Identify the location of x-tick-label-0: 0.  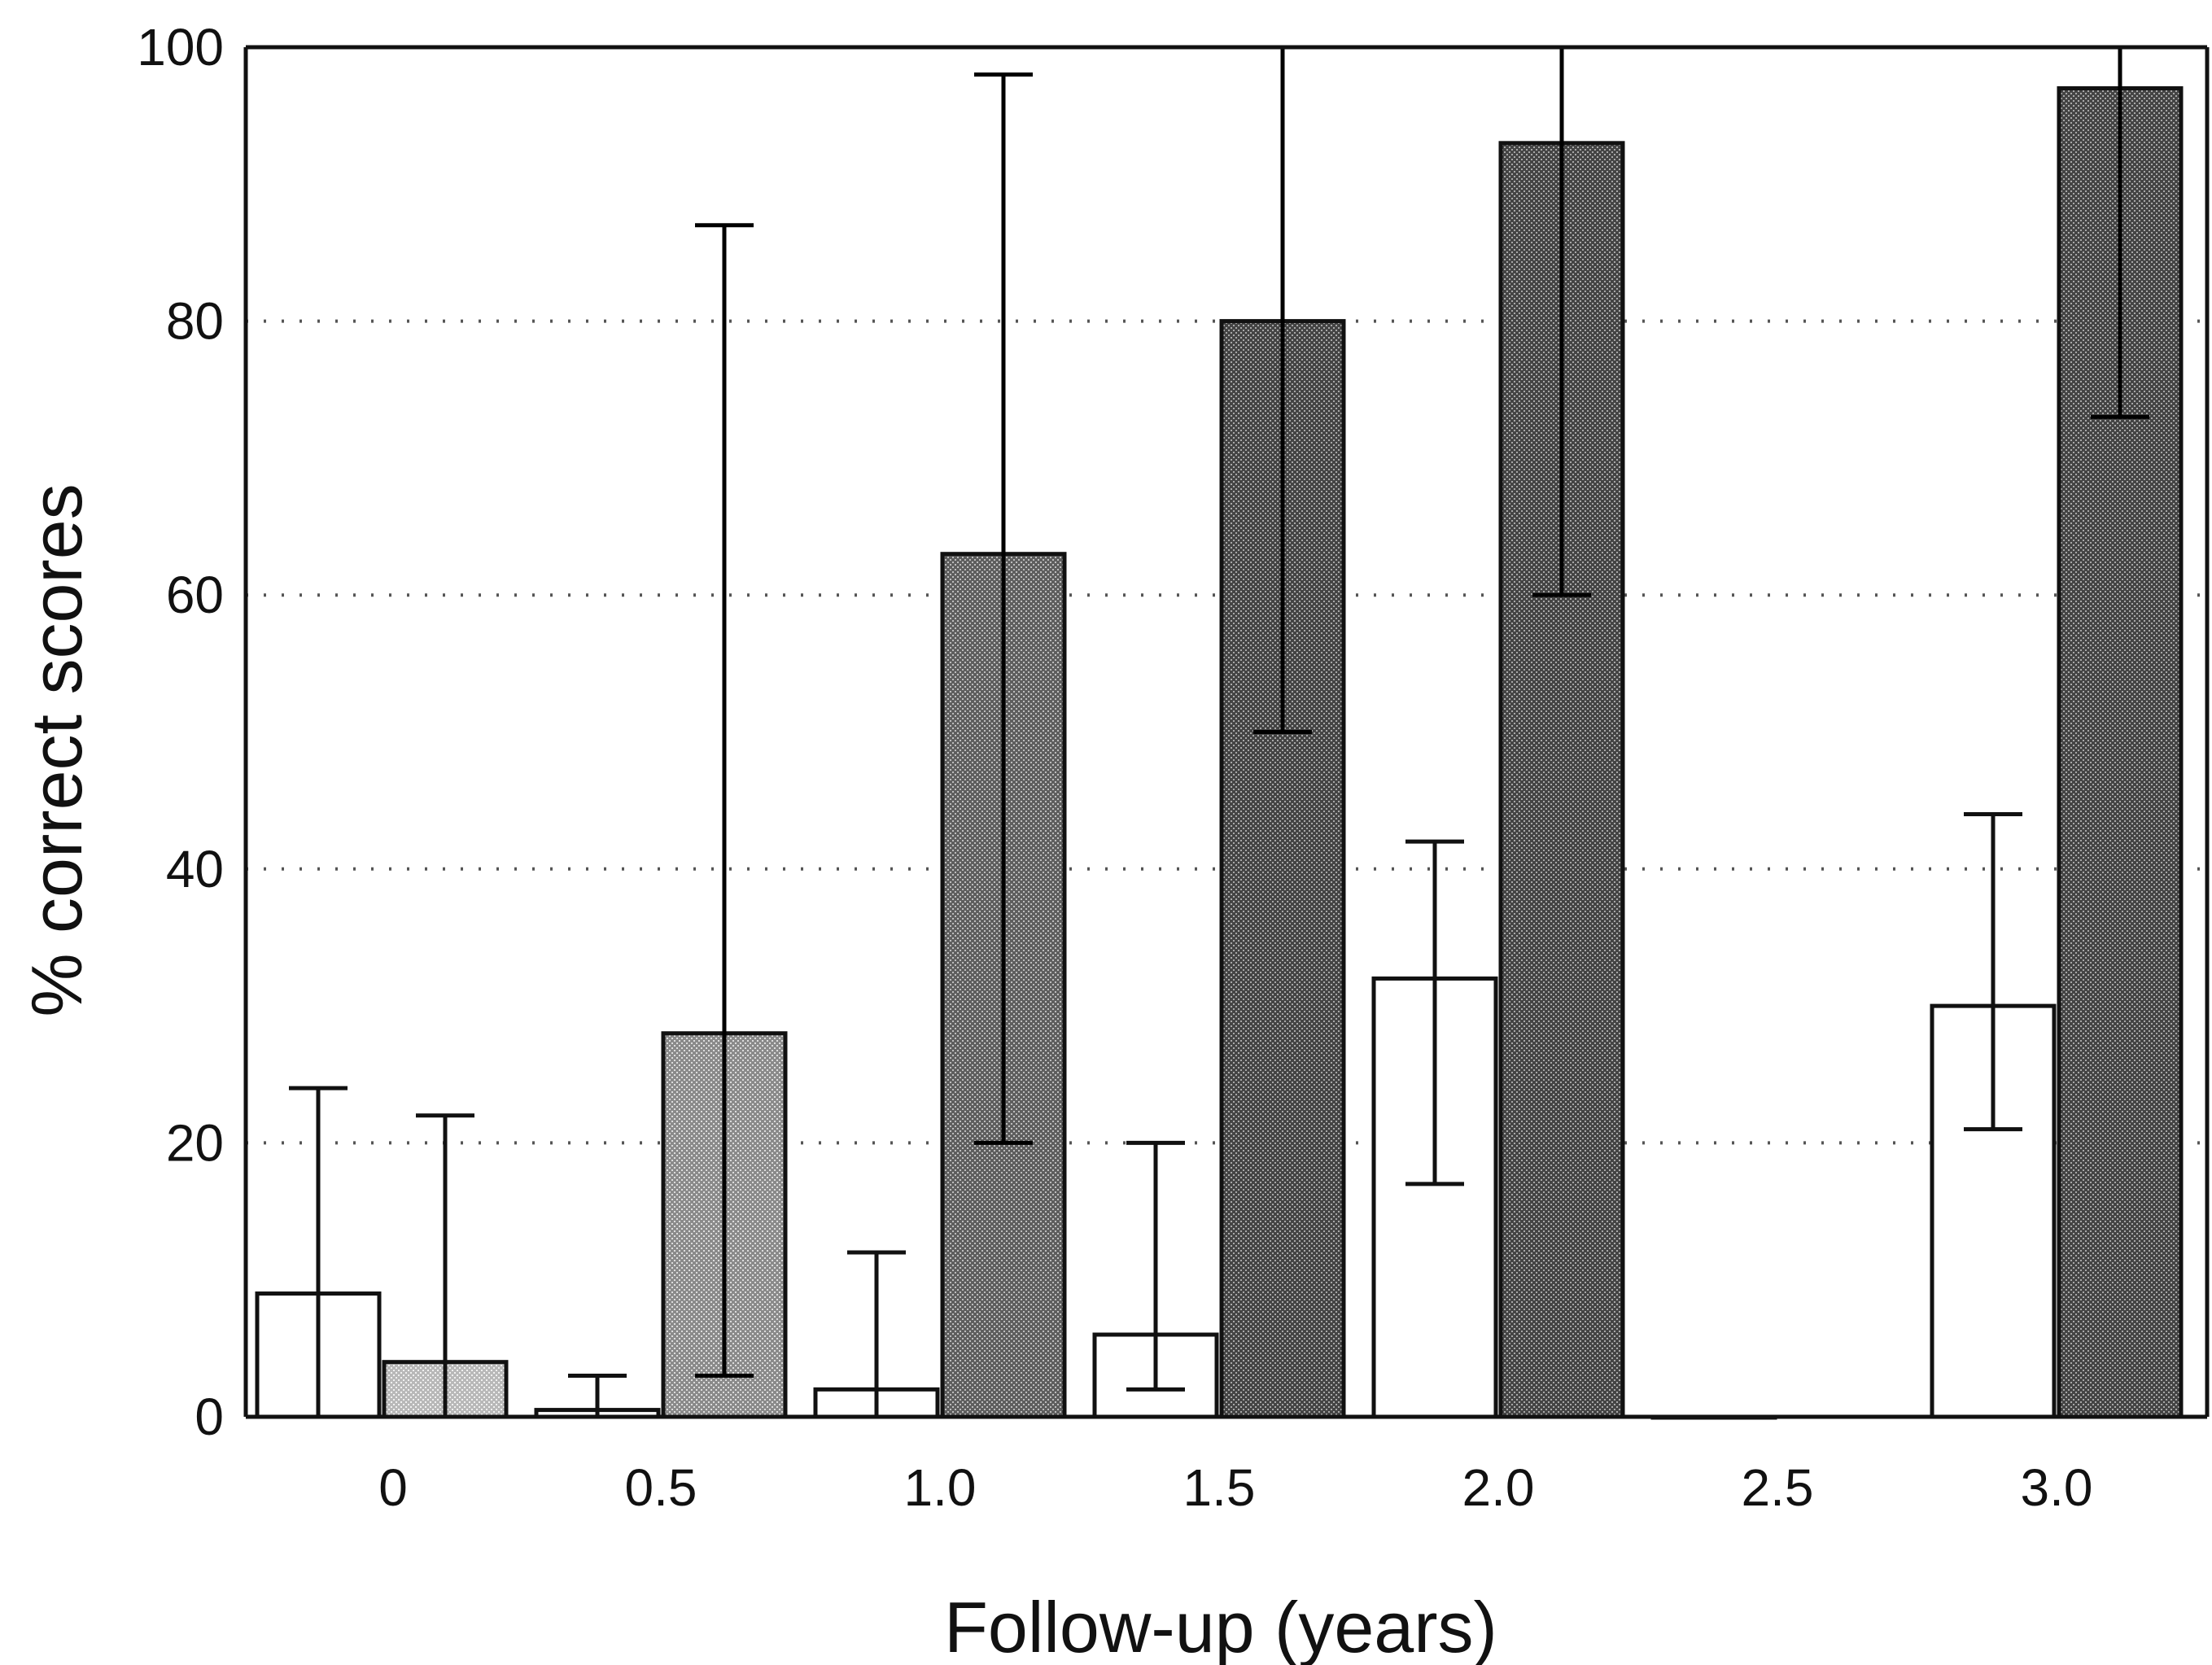
(393, 1488).